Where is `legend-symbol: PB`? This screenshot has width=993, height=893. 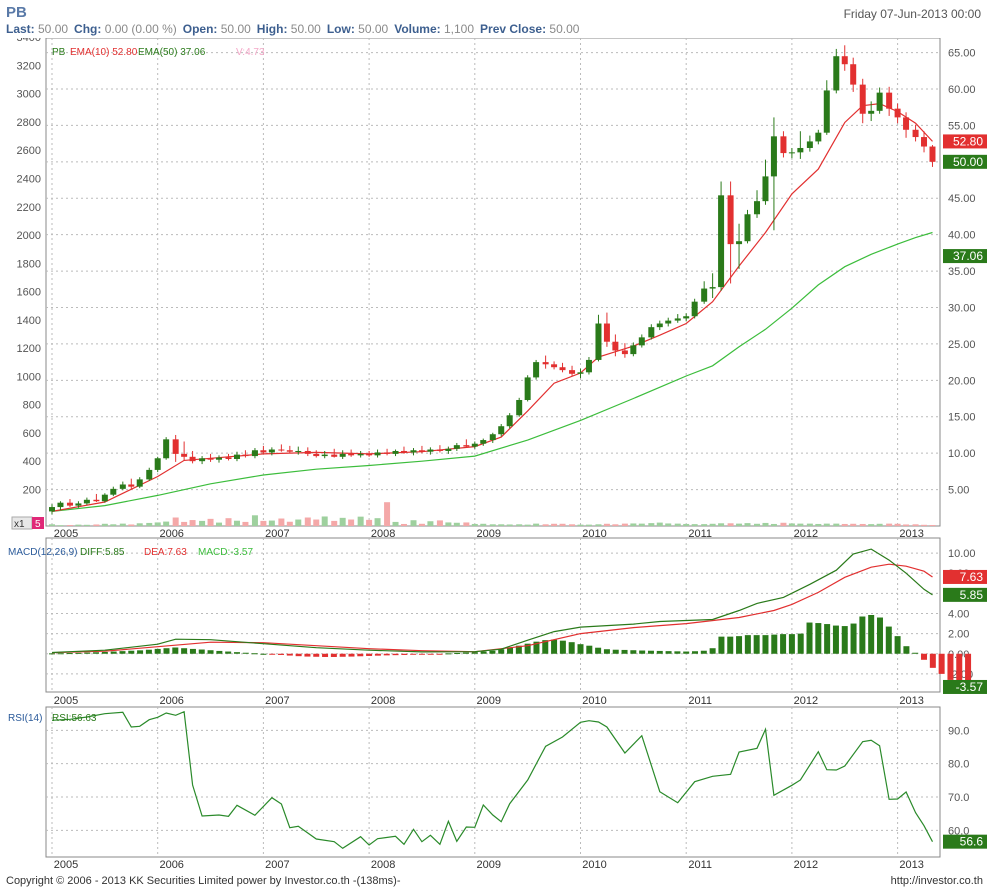 legend-symbol: PB is located at coordinates (59, 52).